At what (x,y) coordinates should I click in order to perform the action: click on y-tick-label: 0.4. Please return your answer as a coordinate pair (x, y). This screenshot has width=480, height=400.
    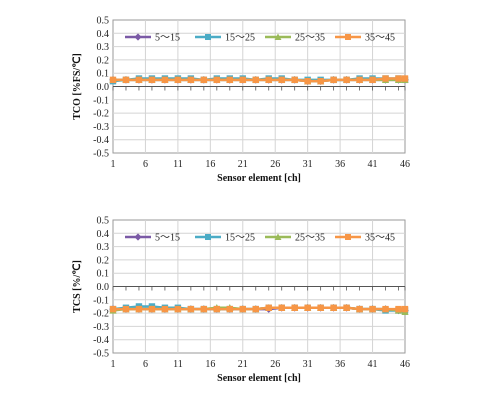
    Looking at the image, I should click on (103, 34).